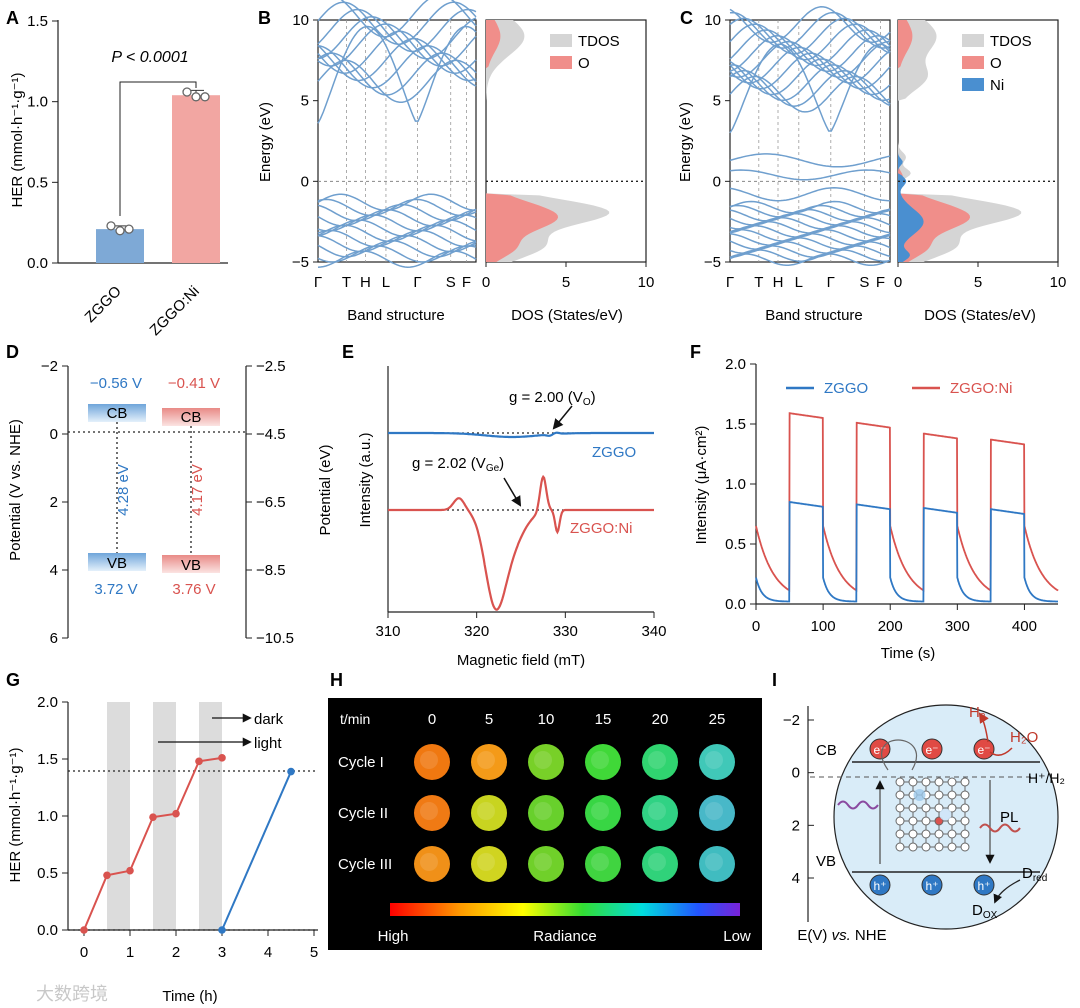 This screenshot has width=1080, height=1008. Describe the element at coordinates (117, 413) in the screenshot. I see `zggo-cb-bar` at that location.